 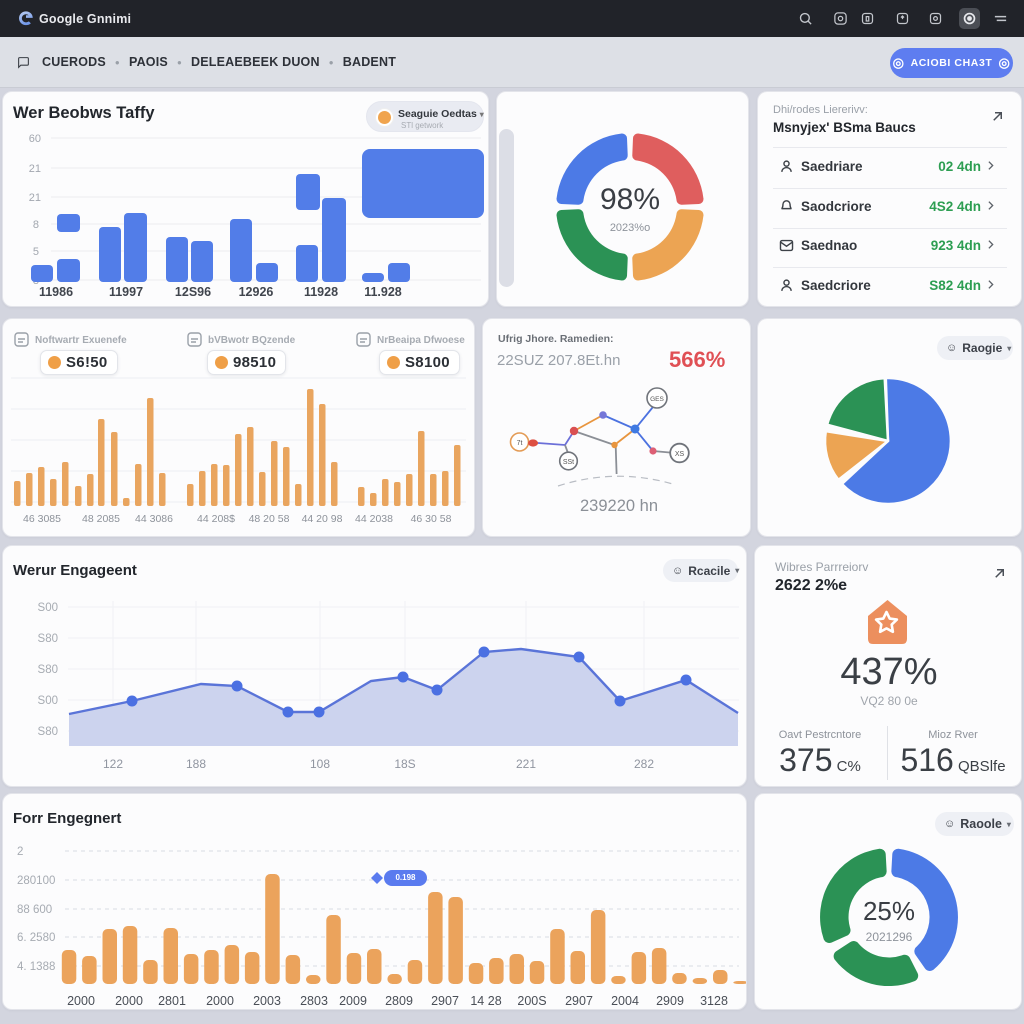 What do you see at coordinates (568, 462) in the screenshot?
I see `svg-text: SSt` at bounding box center [568, 462].